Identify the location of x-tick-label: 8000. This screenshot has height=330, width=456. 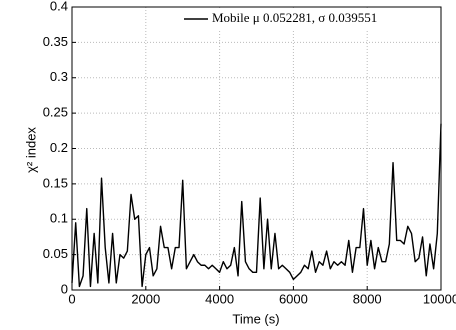
(367, 298).